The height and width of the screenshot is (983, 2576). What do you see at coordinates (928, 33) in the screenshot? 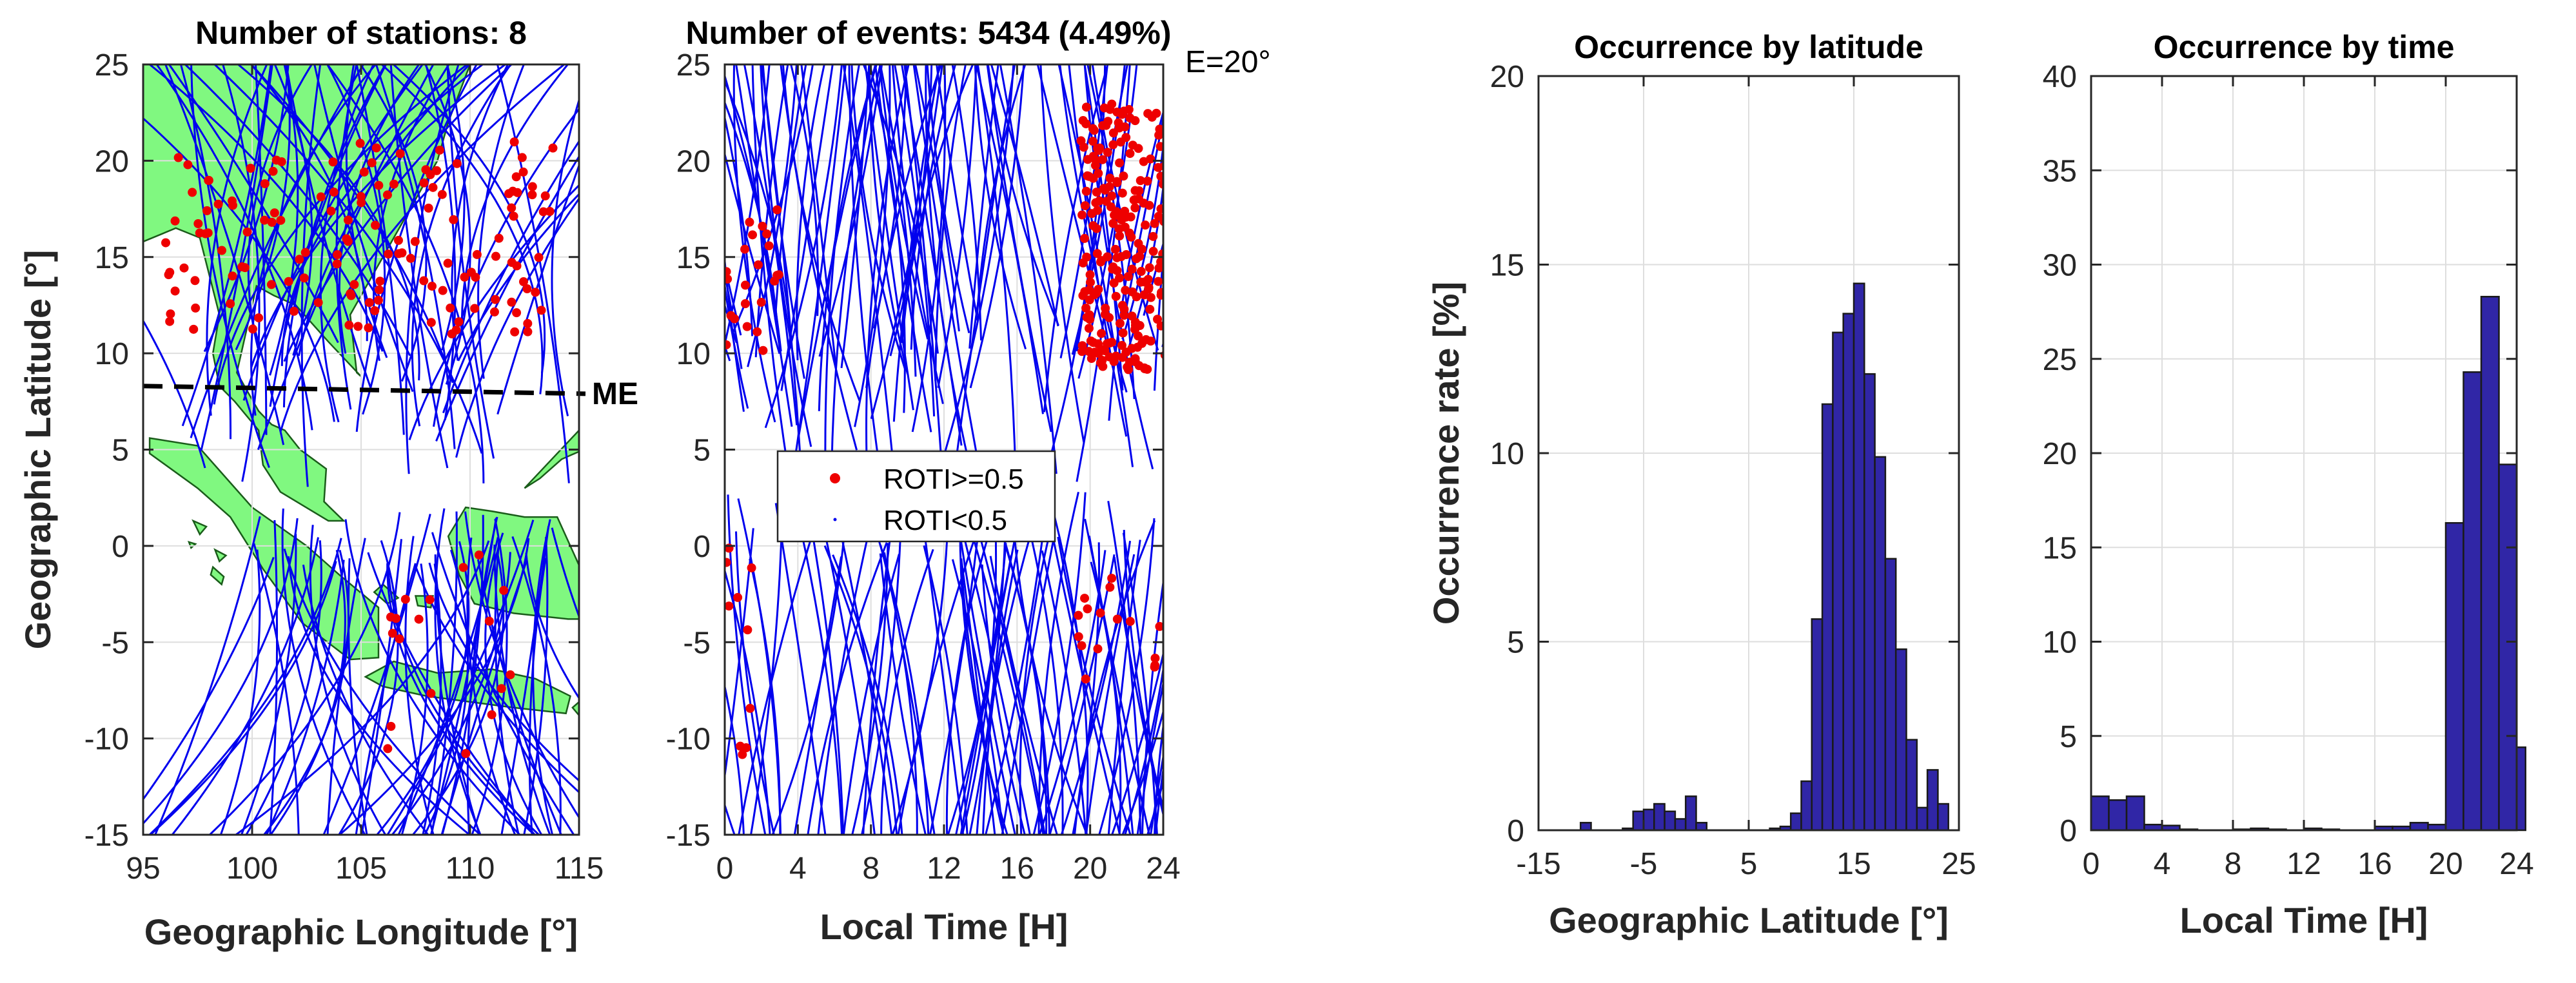
I see `time-title: Number of events: 5434 (4.49%)` at bounding box center [928, 33].